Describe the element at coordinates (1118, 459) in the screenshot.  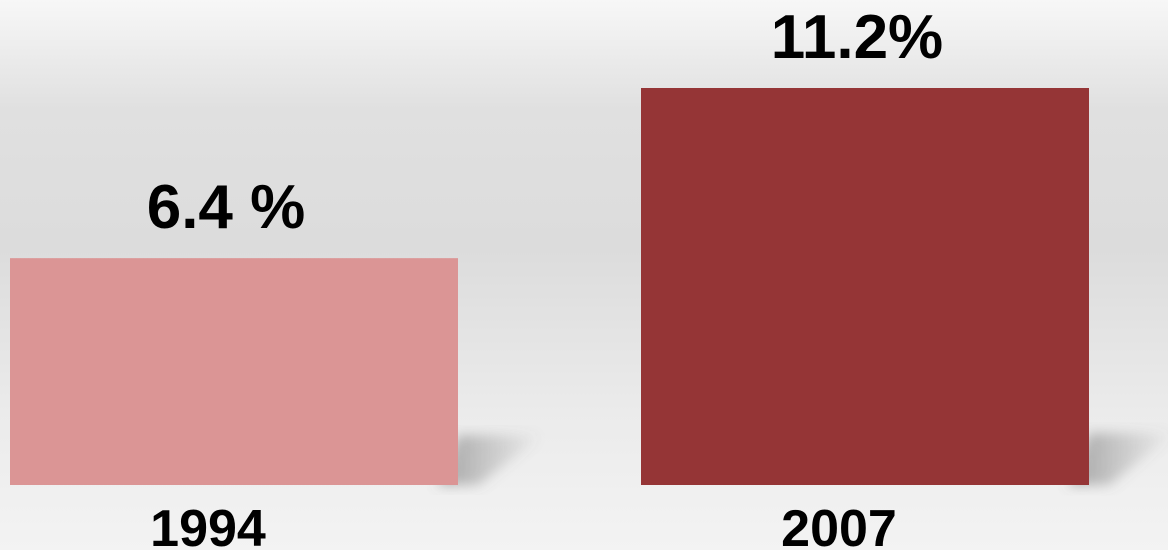
I see `bar-shadow-2007` at that location.